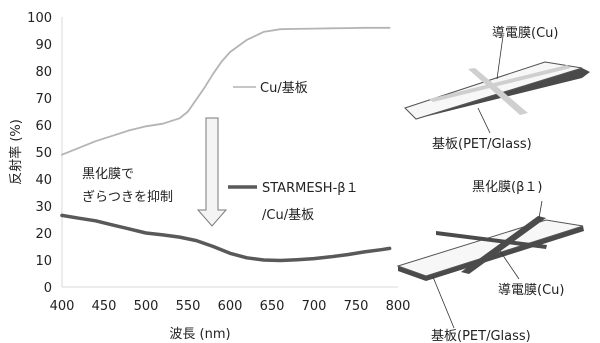 The image size is (600, 343). What do you see at coordinates (43, 234) in the screenshot?
I see `y-tick-label: 20` at bounding box center [43, 234].